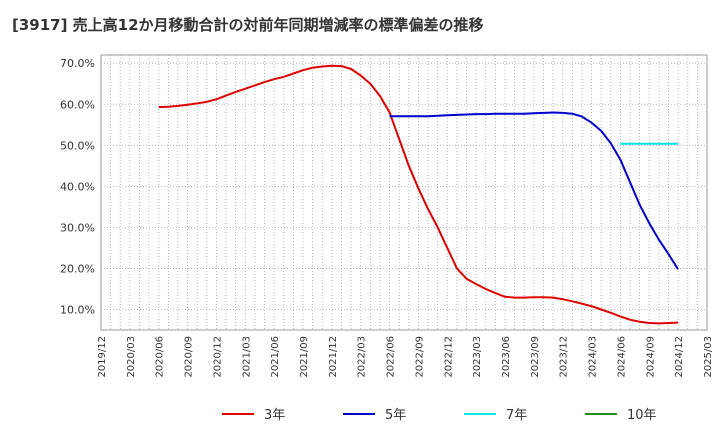 The height and width of the screenshot is (440, 720). I want to click on x-tick-label: 2020/09, so click(189, 357).